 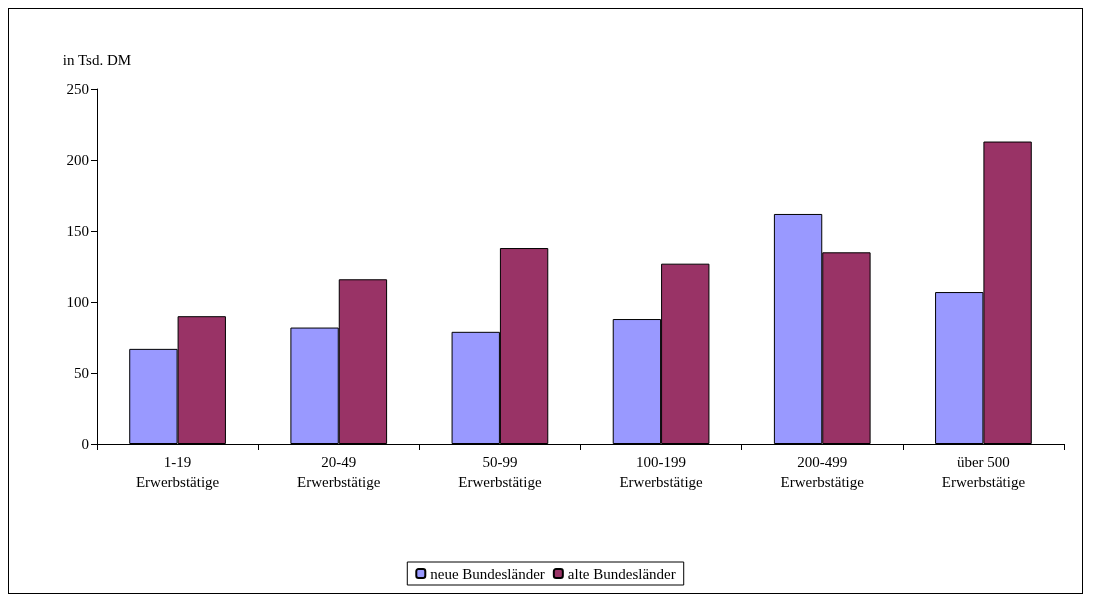 I want to click on y-tick-label: 100, so click(x=77, y=302).